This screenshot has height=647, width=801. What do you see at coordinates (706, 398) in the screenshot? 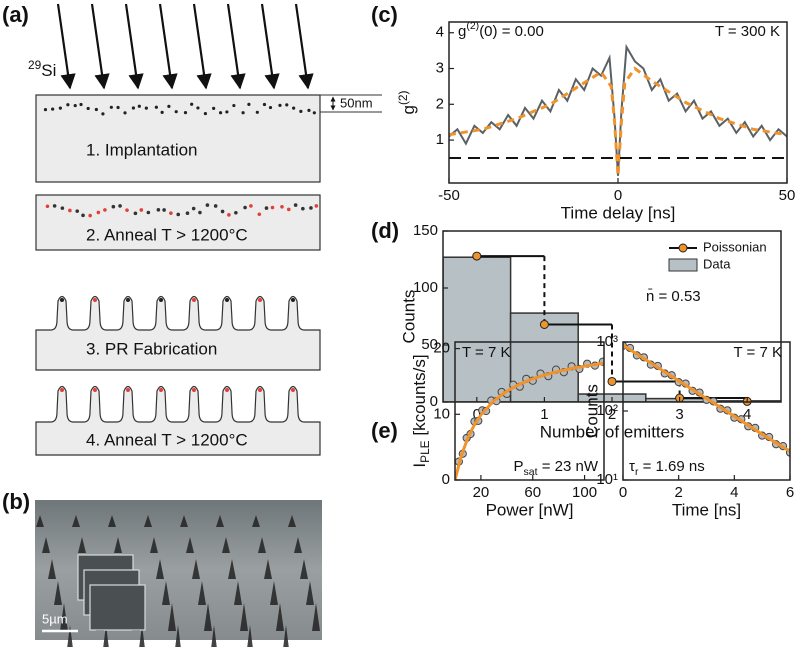
I see `fit-line` at bounding box center [706, 398].